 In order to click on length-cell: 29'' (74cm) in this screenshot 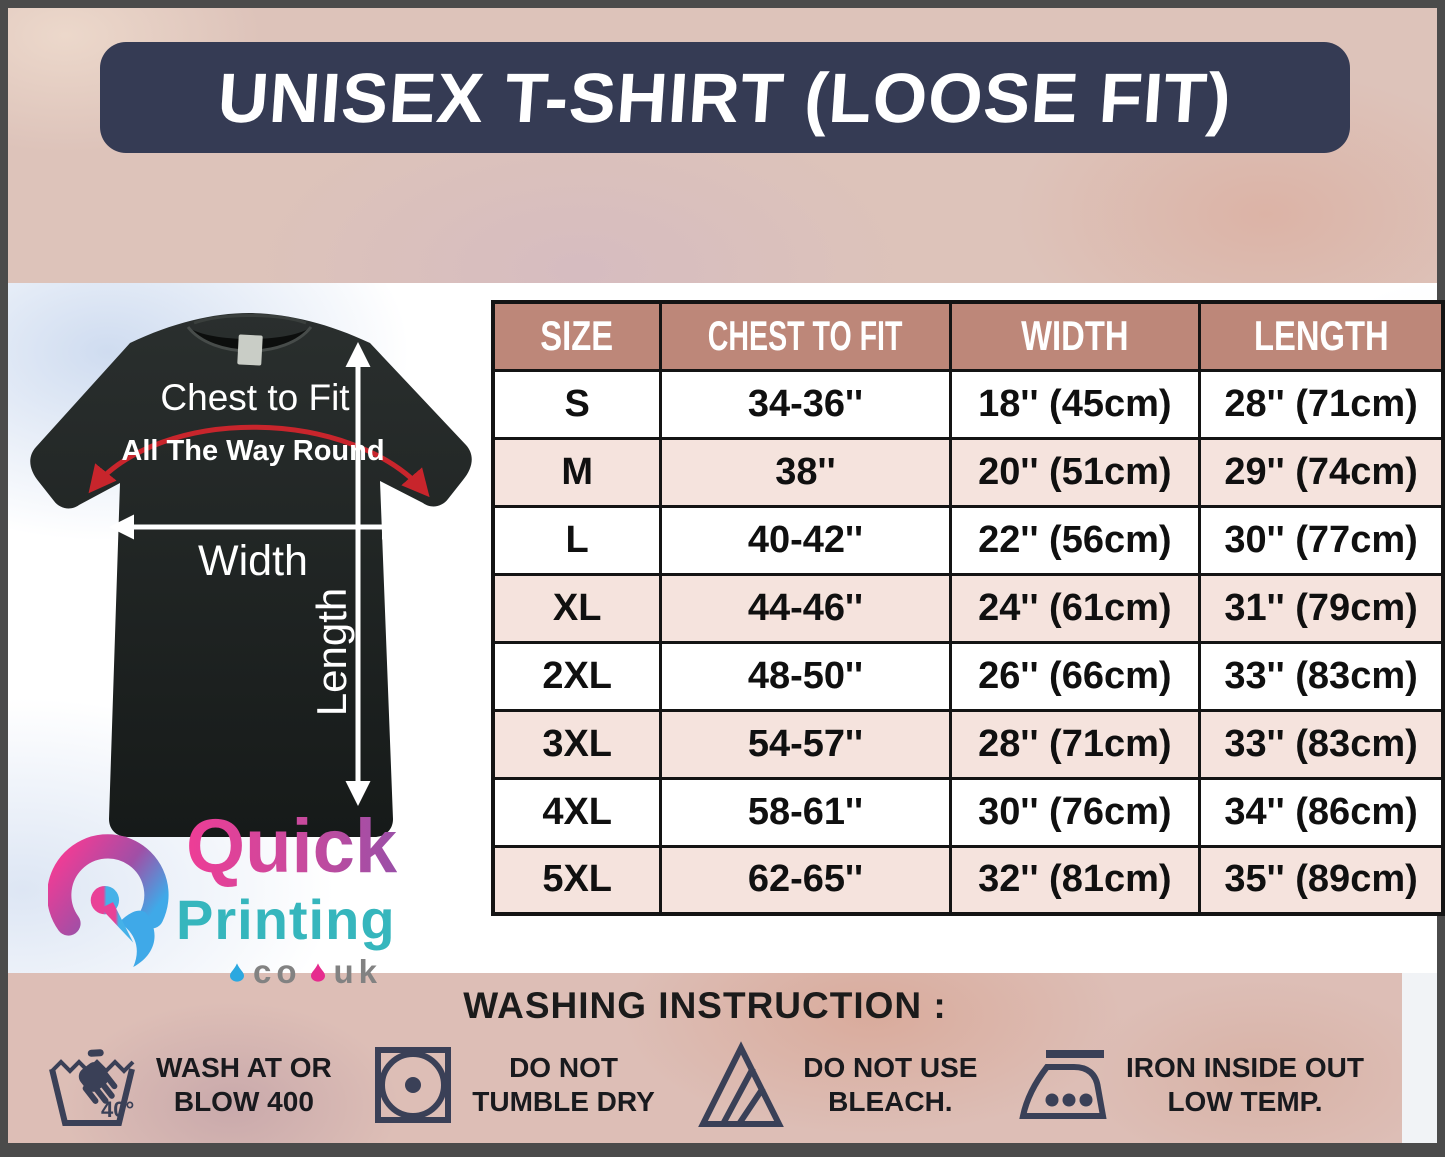, I will do `click(1321, 472)`.